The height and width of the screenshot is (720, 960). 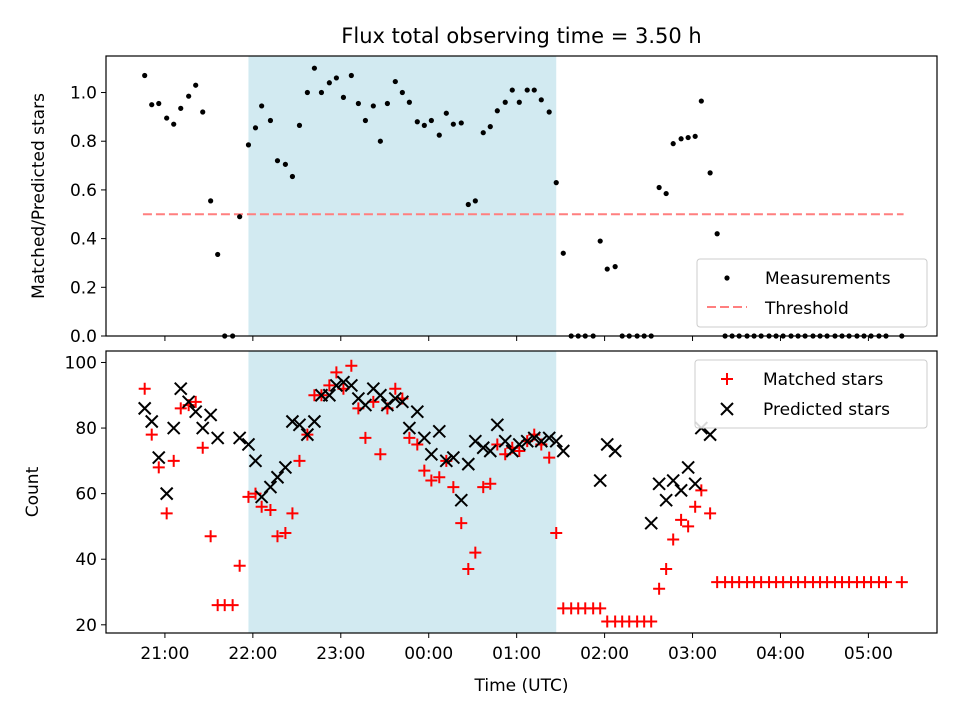 I want to click on x-tick-label: 03:00, so click(x=692, y=654).